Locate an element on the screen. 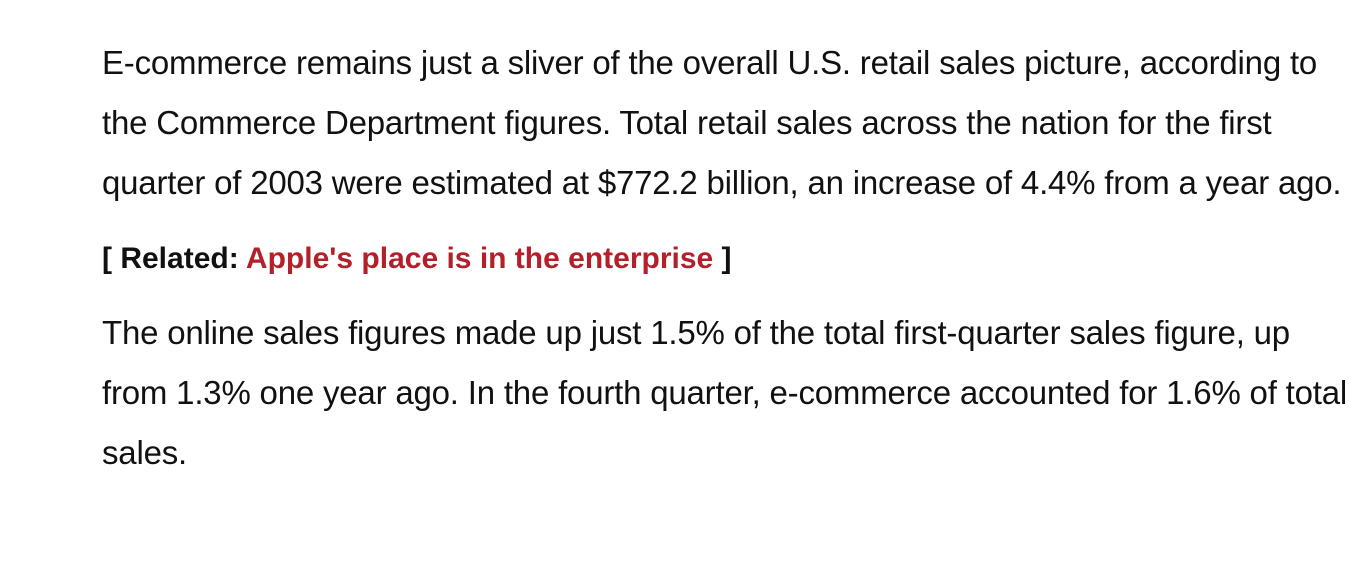  related-open-bracket: [ is located at coordinates (111, 258).